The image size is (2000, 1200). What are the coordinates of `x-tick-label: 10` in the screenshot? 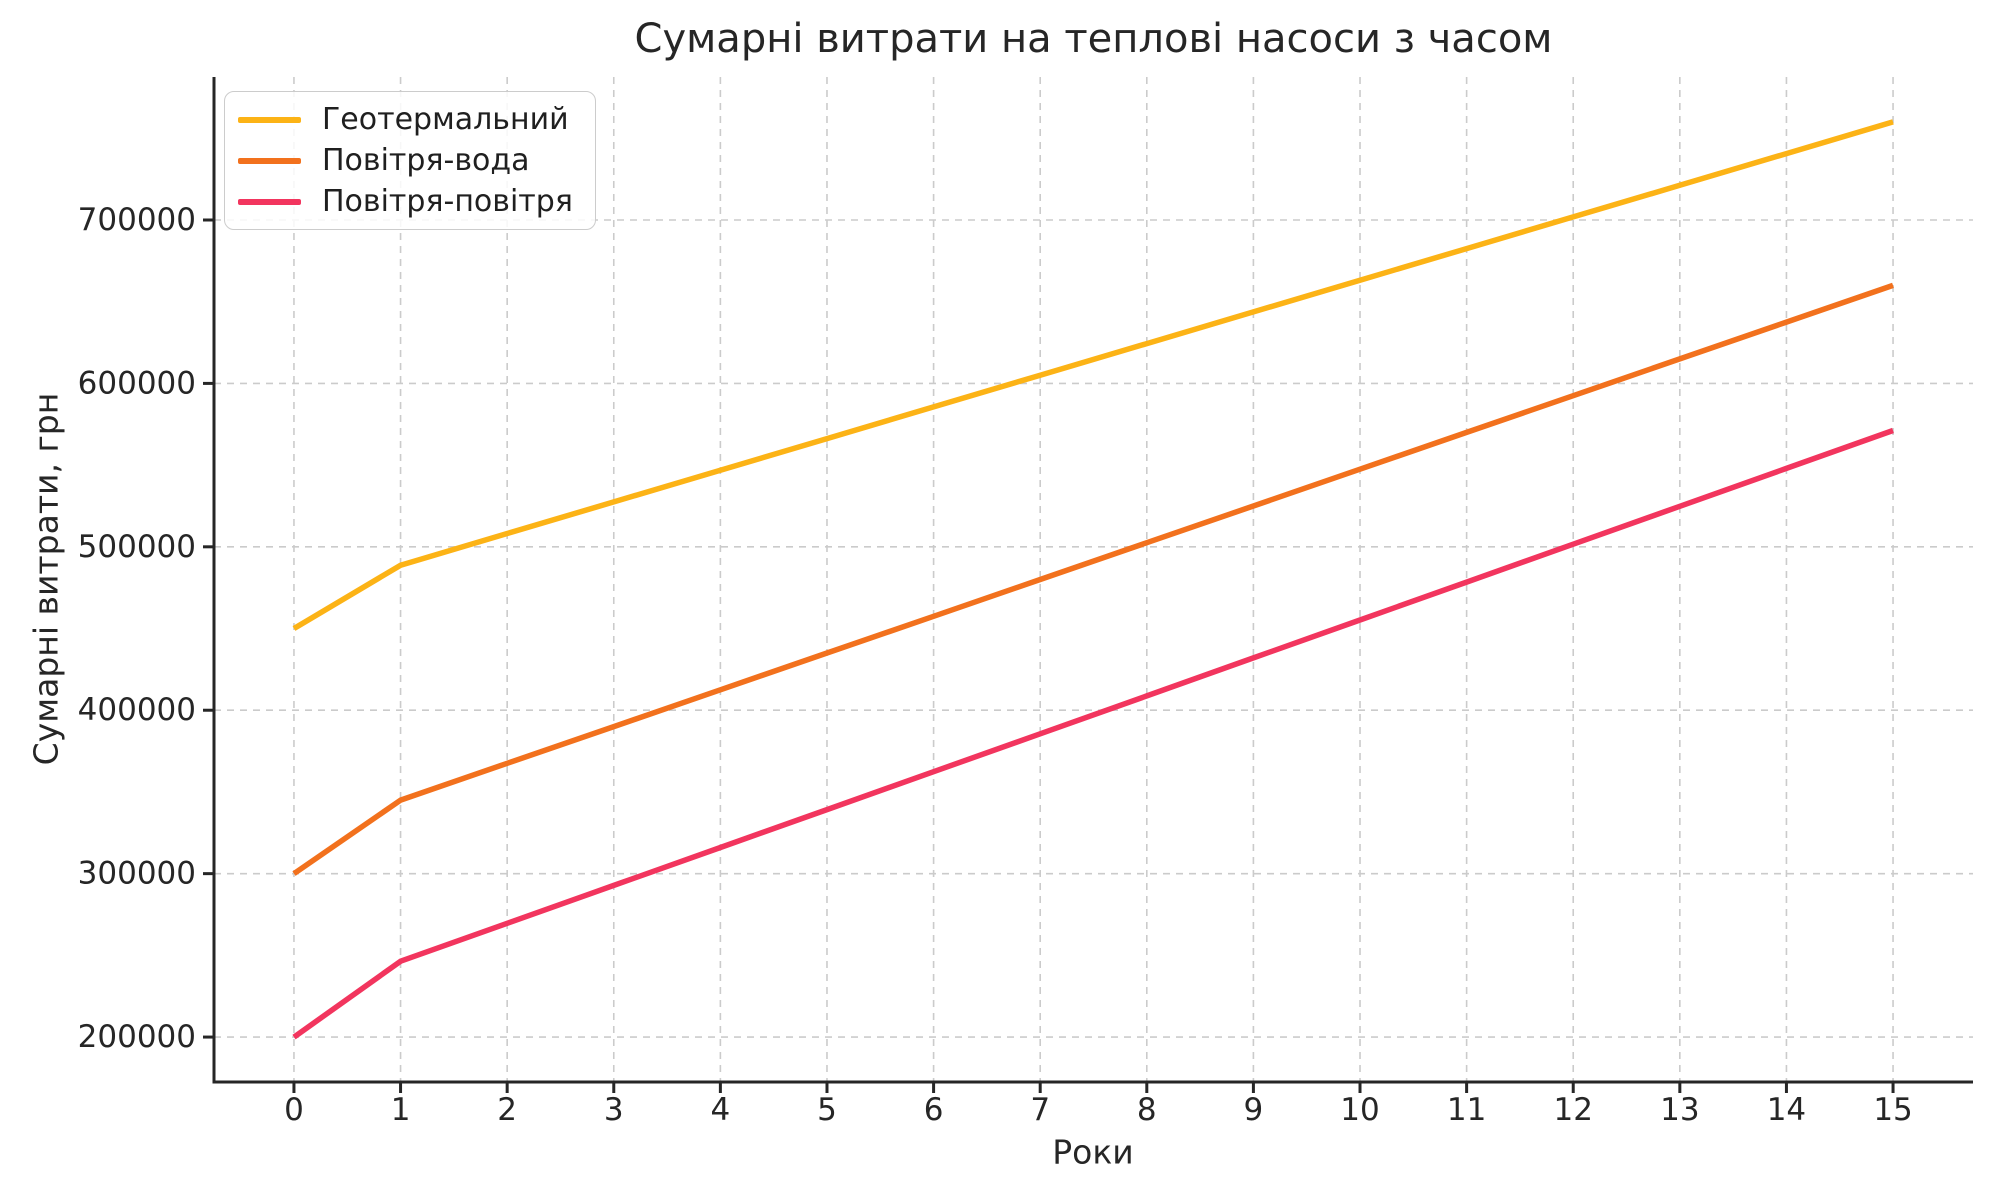 It's located at (1359, 1110).